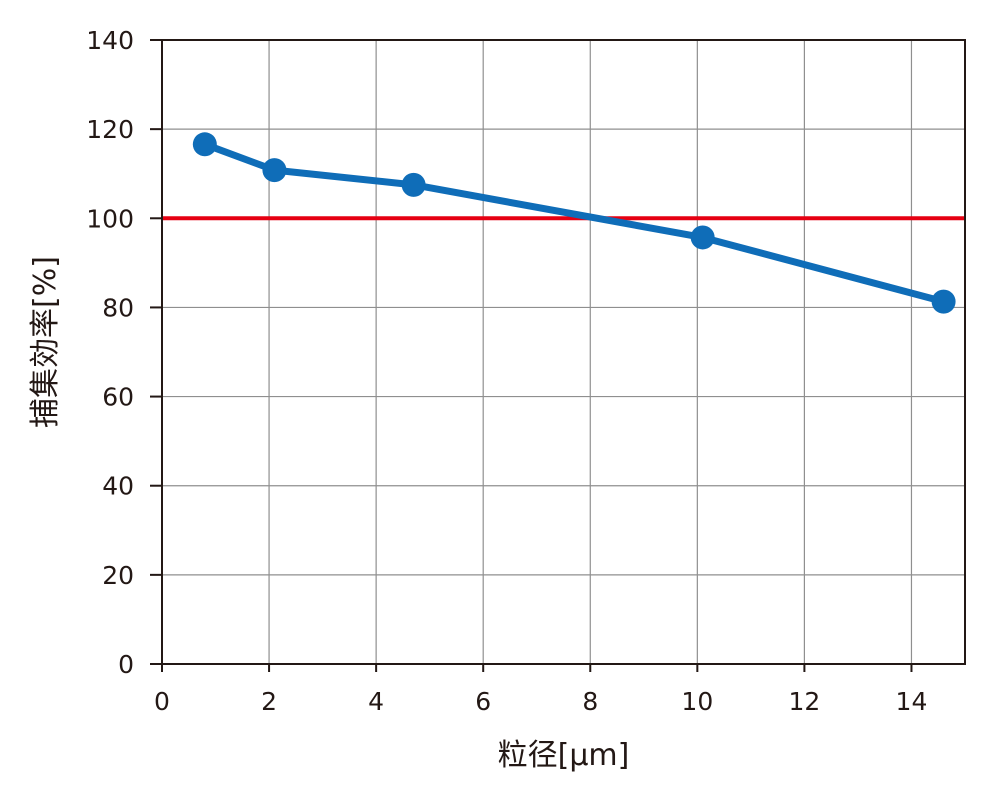 The image size is (1000, 795). I want to click on x-tick-labels: 0 2 4 6 8 10 12 14, so click(540, 701).